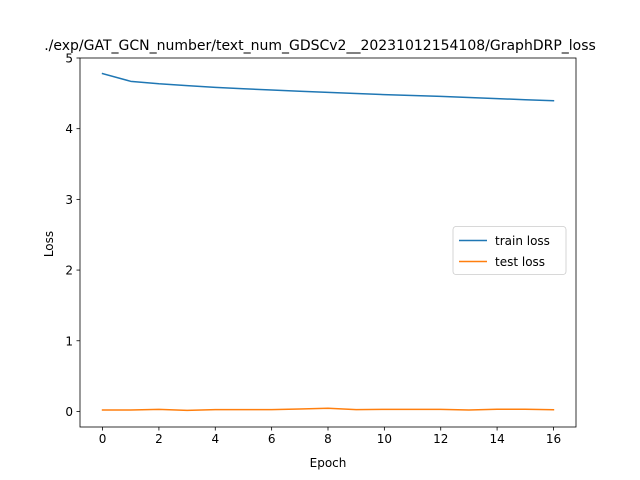  Describe the element at coordinates (69, 59) in the screenshot. I see `y-tick-label: 5` at that location.